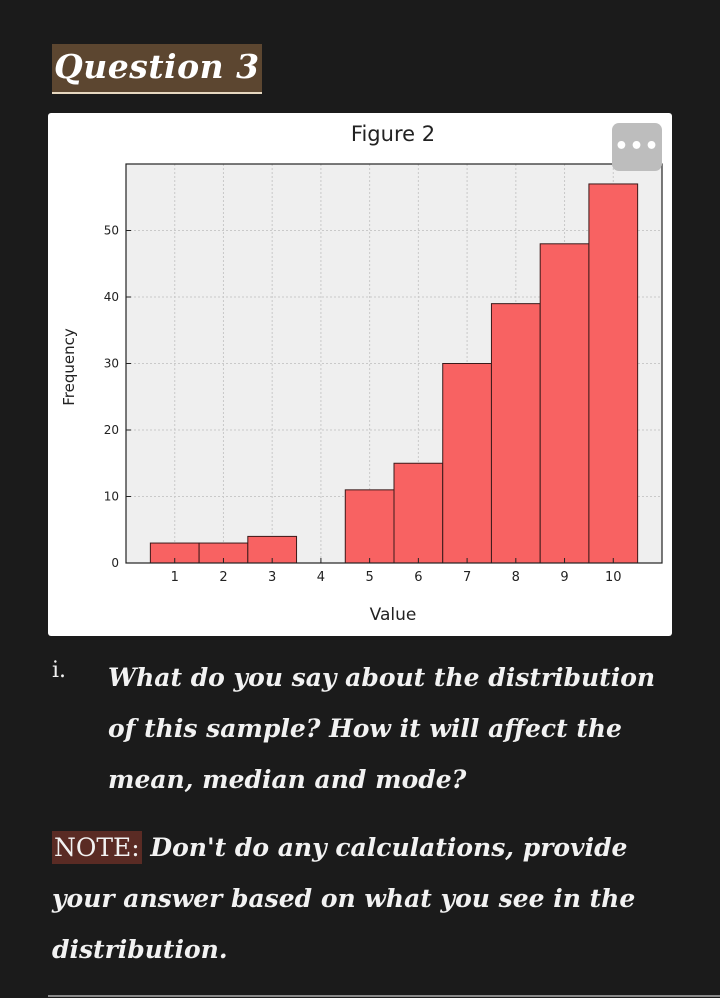 The height and width of the screenshot is (998, 720). What do you see at coordinates (111, 497) in the screenshot?
I see `y-tick-label: 10` at bounding box center [111, 497].